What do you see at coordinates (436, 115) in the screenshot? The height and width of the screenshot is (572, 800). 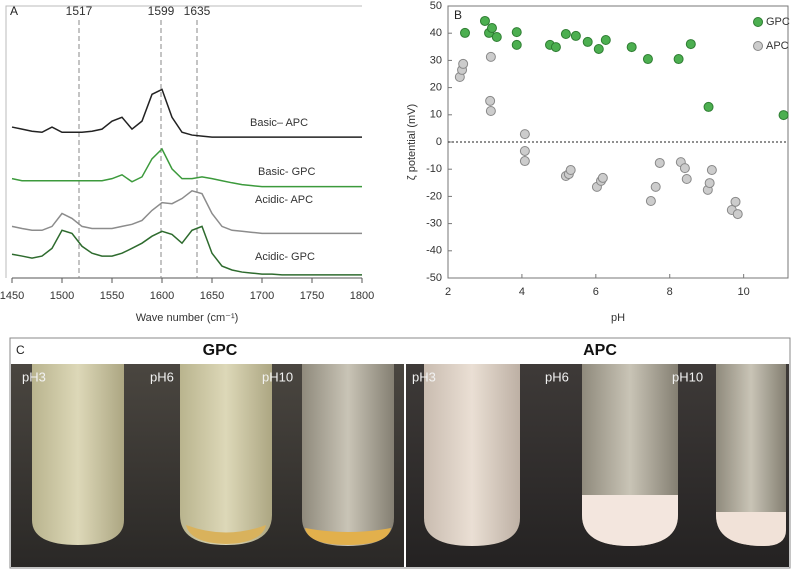 I see `y-tick-label: 10` at bounding box center [436, 115].